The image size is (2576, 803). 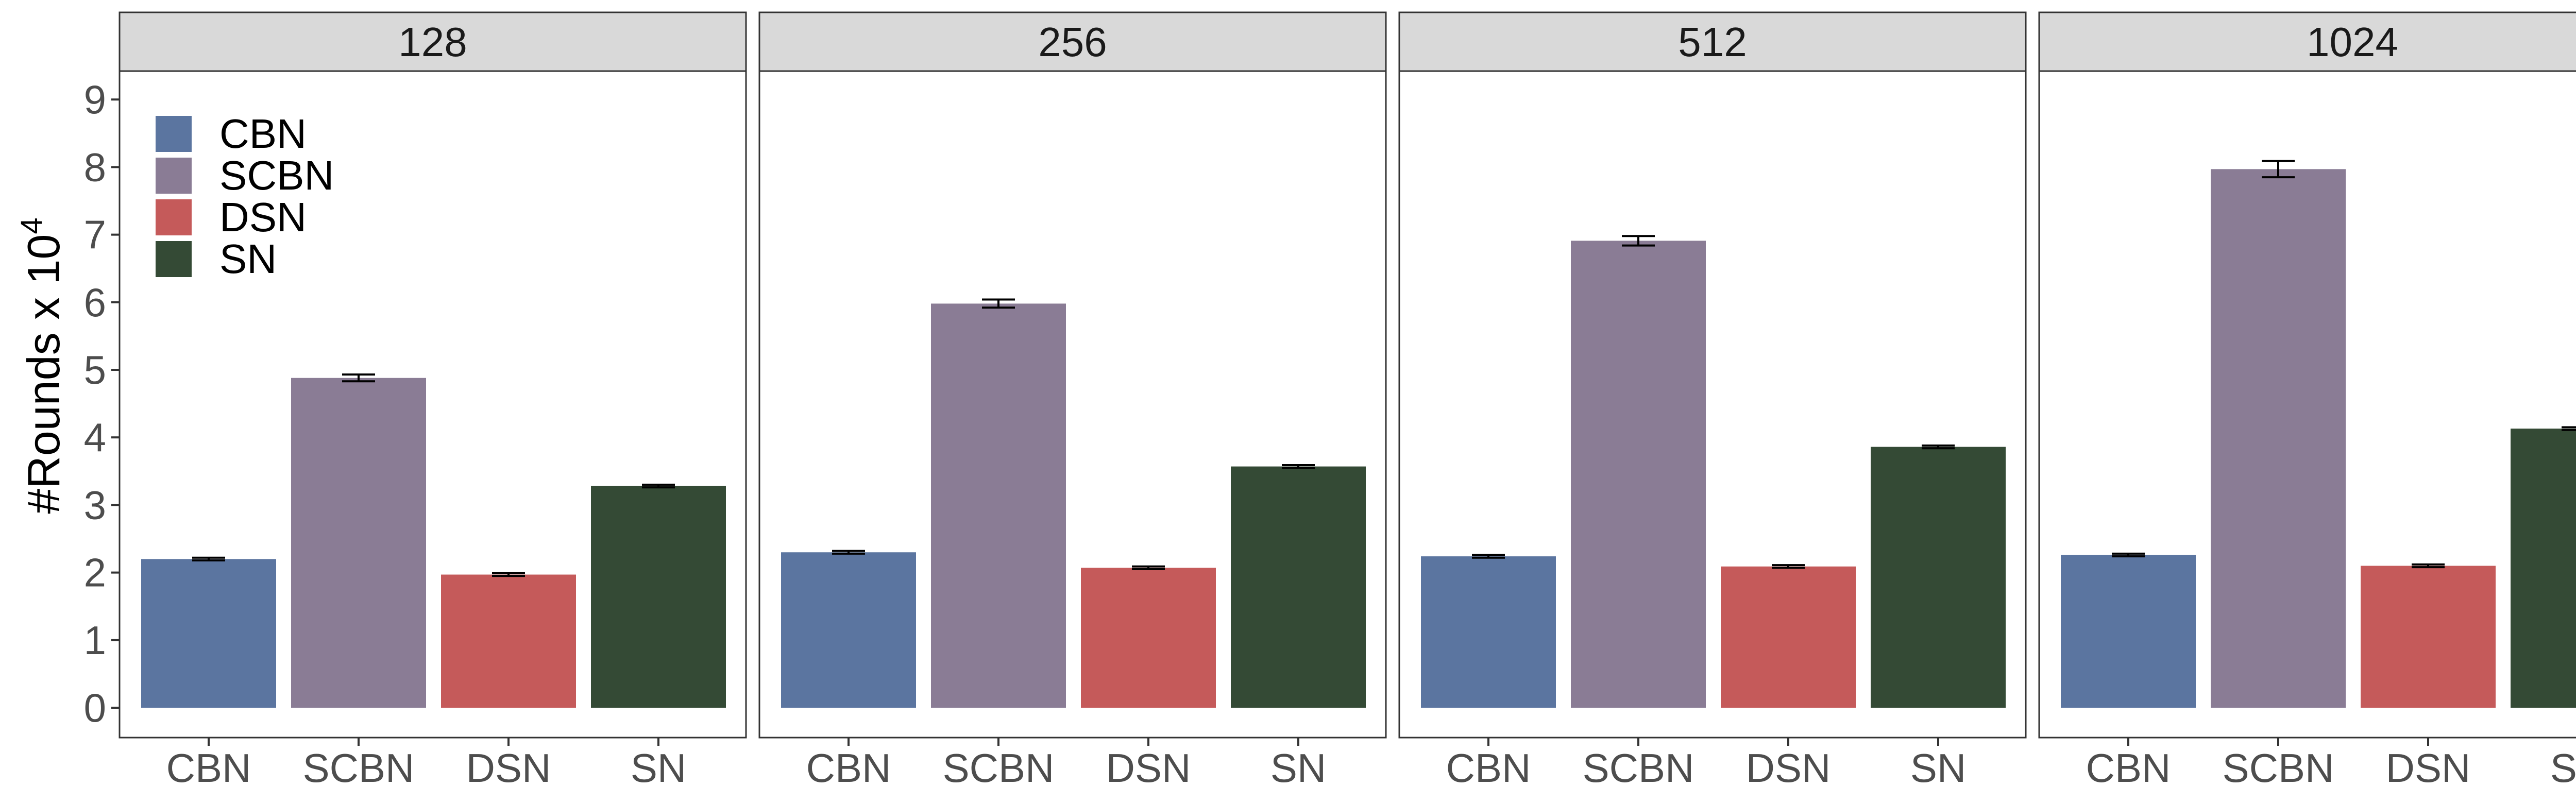 I want to click on y-tick-label: 1, so click(x=95, y=640).